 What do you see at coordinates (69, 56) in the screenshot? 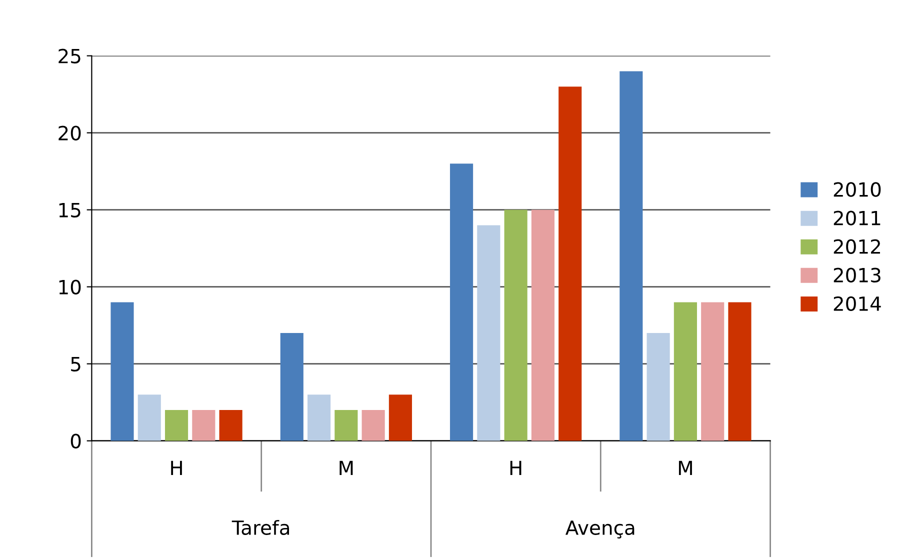
I see `y-tick-label: 25` at bounding box center [69, 56].